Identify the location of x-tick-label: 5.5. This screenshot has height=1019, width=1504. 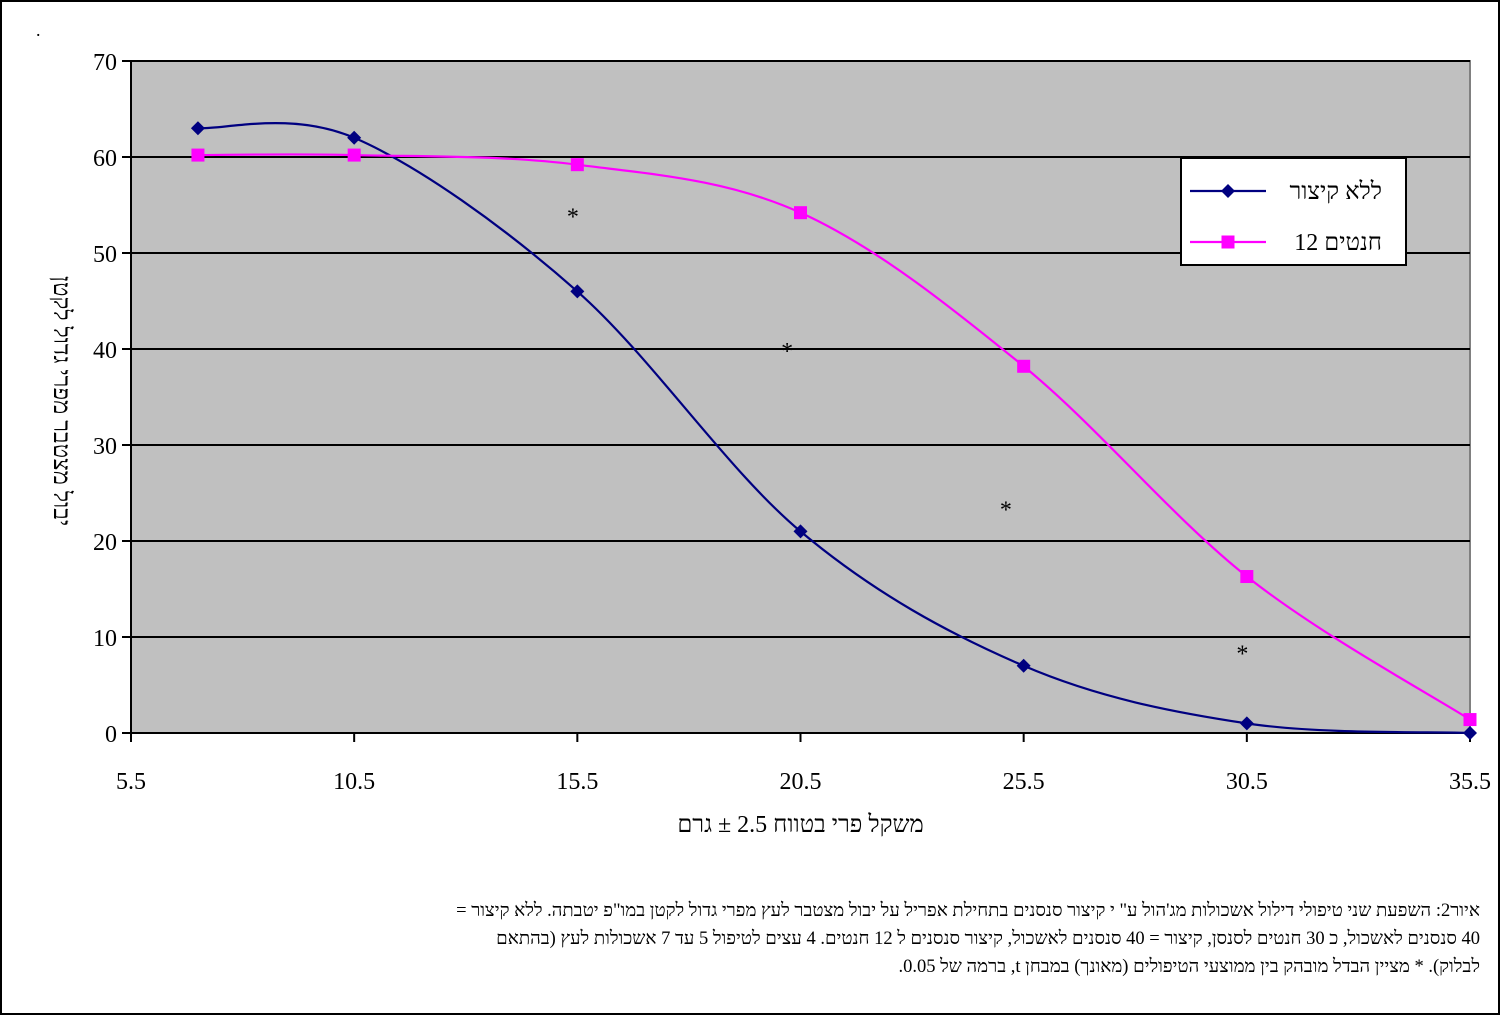
(131, 782).